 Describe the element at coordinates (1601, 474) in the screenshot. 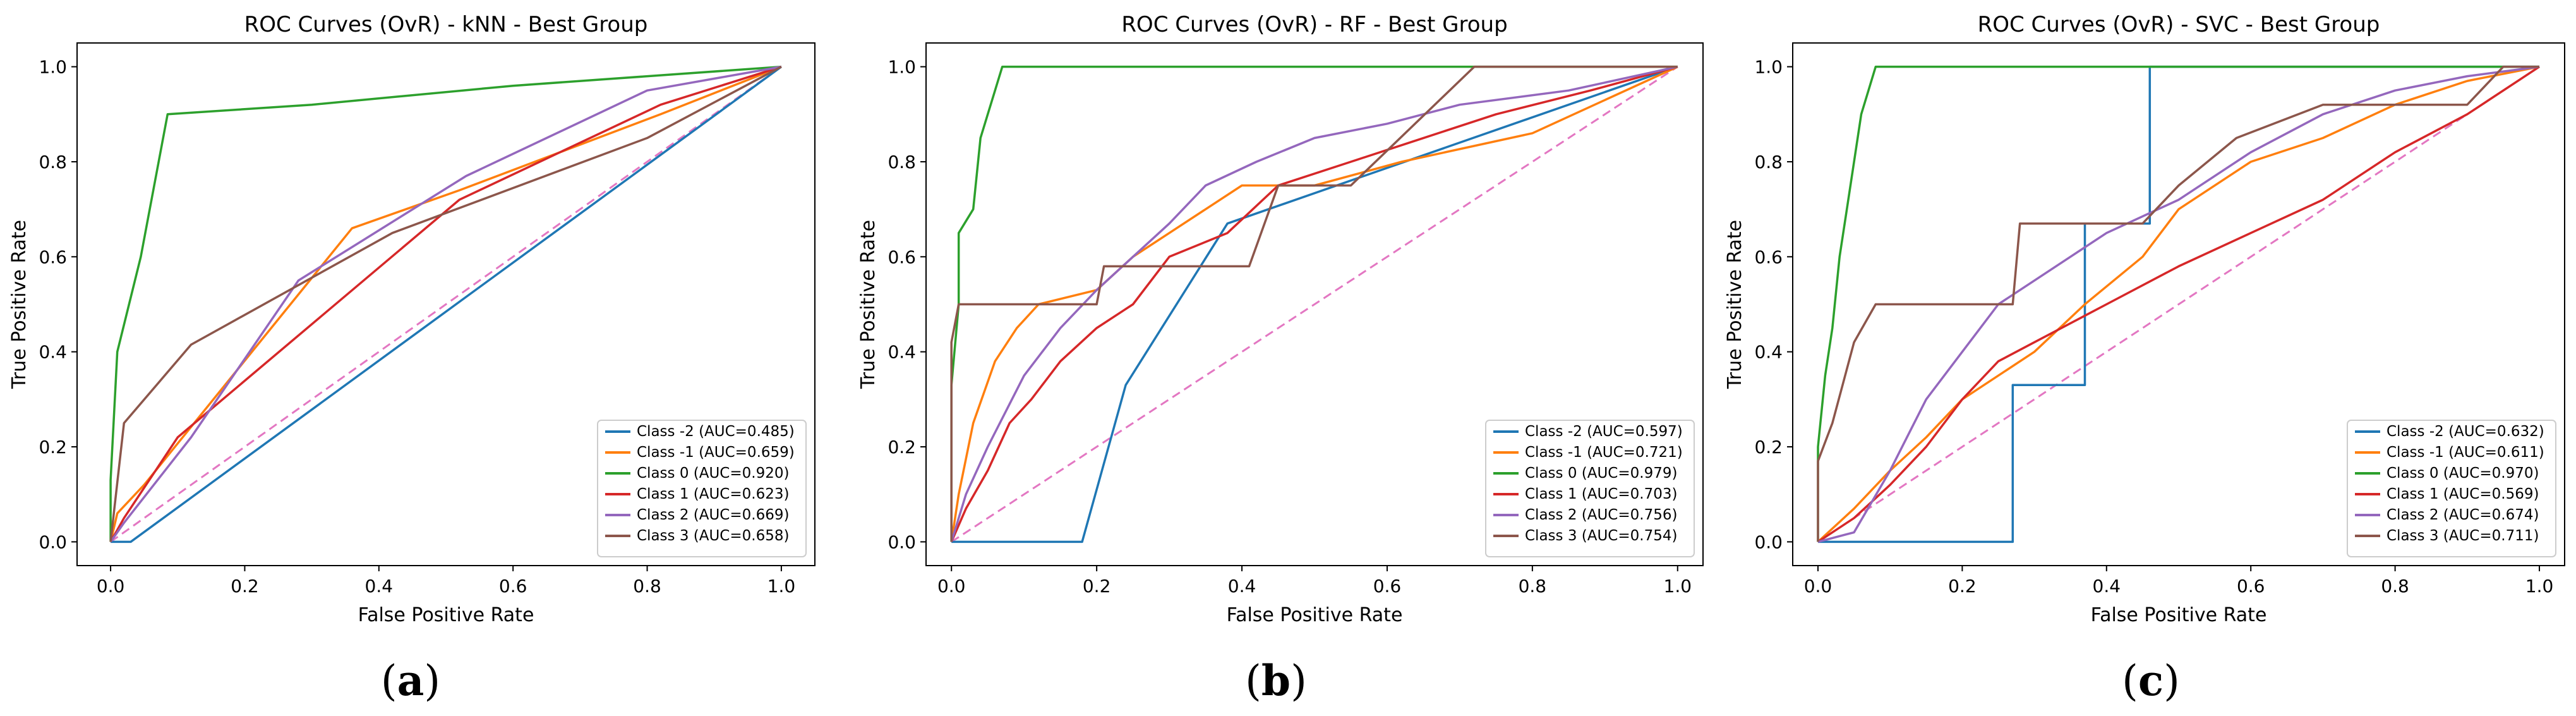

I see `legend-entry-2: Class 0 (AUC=0.979)` at that location.